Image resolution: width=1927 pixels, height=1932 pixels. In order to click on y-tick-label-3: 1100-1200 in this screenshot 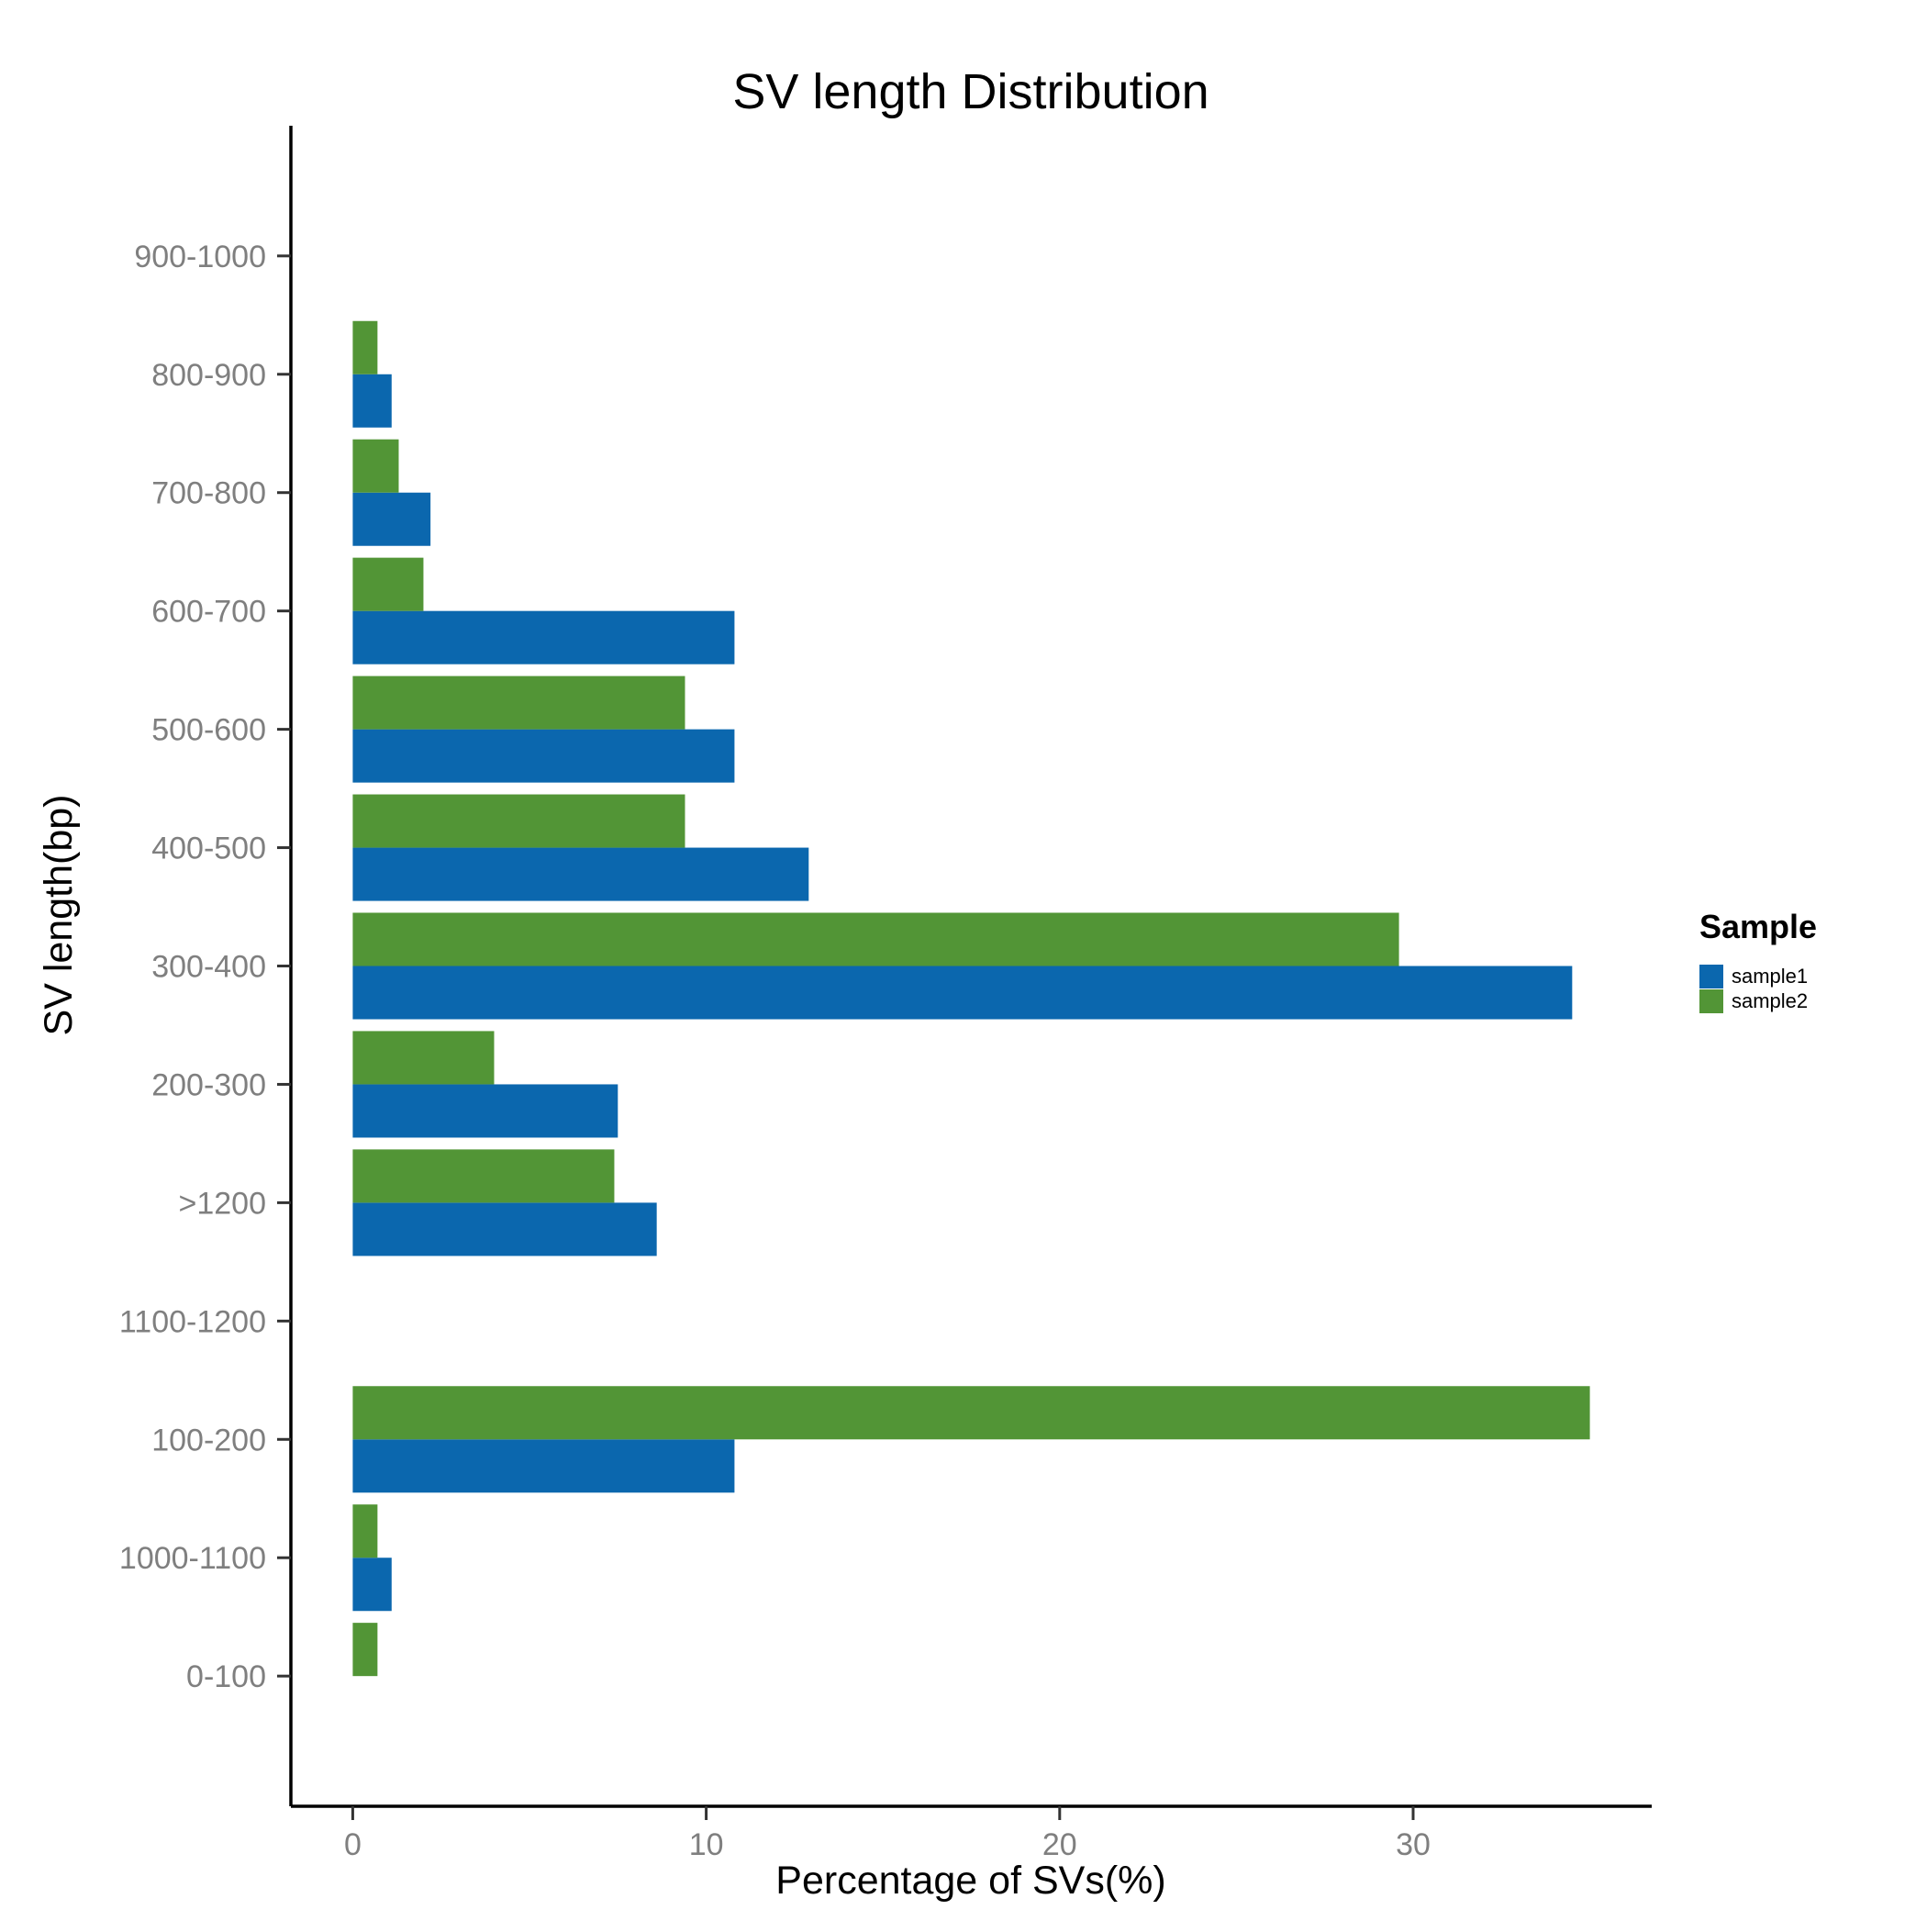, I will do `click(192, 1321)`.